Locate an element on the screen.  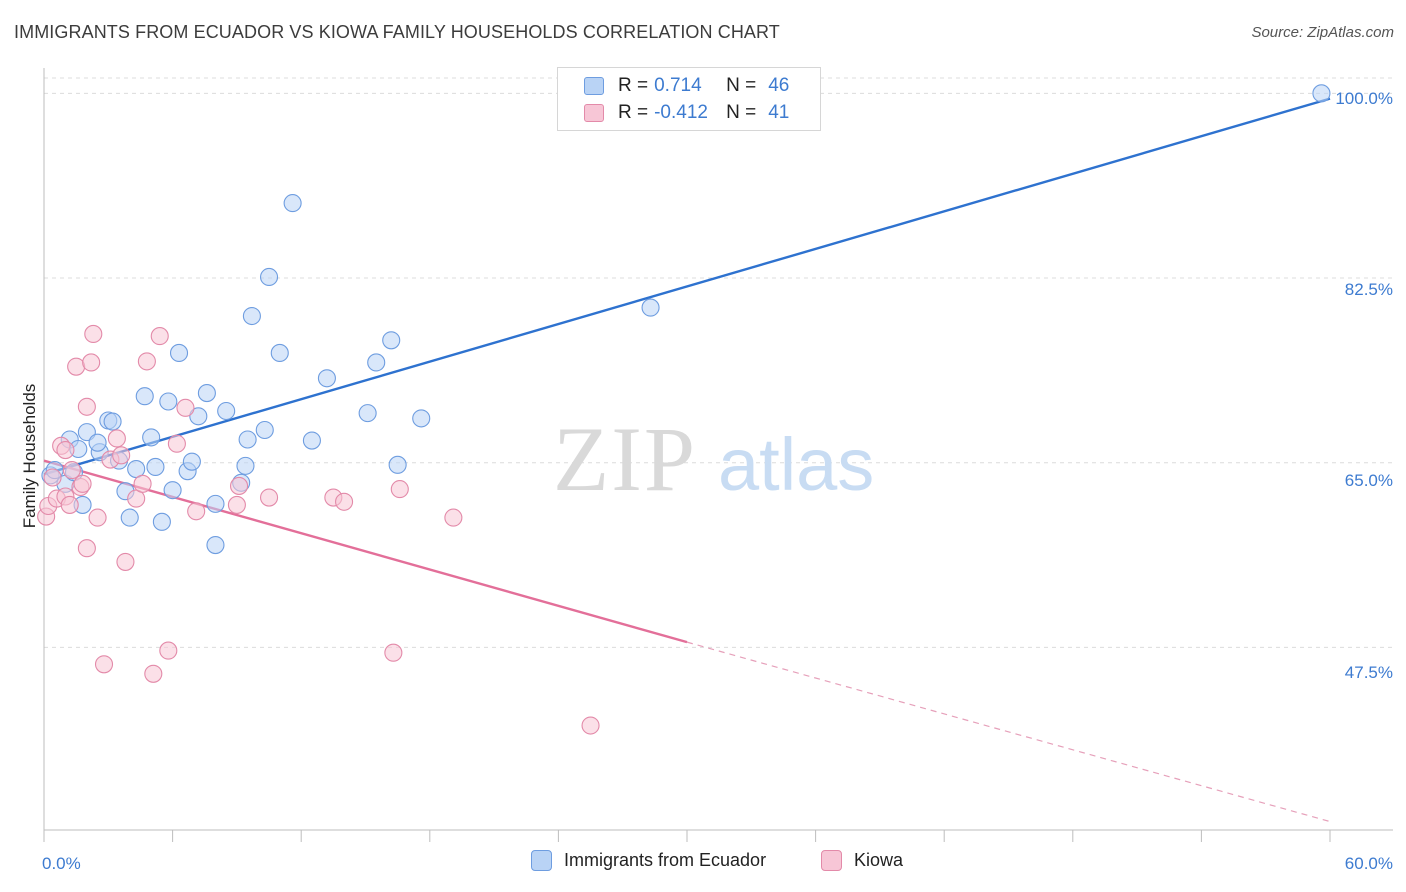
legend-row-ecuador: R = 0.714 N = 46 is located at coordinates (686, 86).